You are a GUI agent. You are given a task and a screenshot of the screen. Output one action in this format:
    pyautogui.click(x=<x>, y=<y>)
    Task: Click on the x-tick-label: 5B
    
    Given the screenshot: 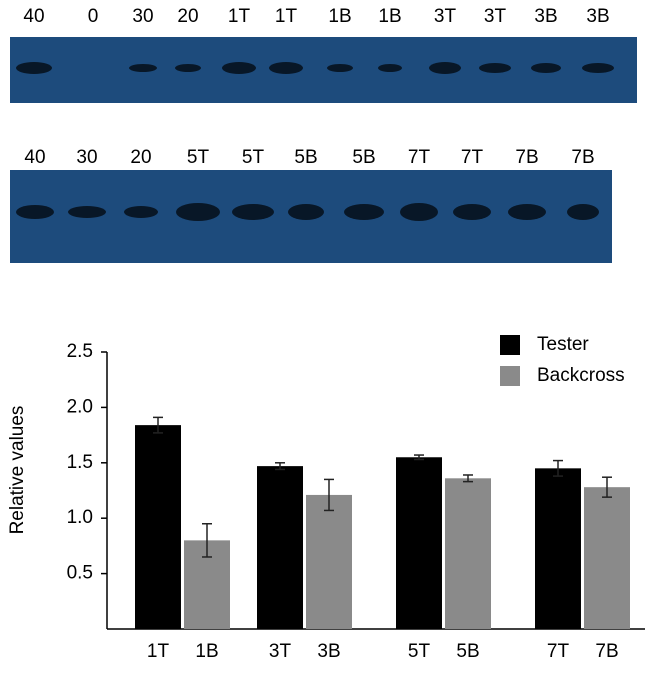 What is the action you would take?
    pyautogui.click(x=467, y=651)
    